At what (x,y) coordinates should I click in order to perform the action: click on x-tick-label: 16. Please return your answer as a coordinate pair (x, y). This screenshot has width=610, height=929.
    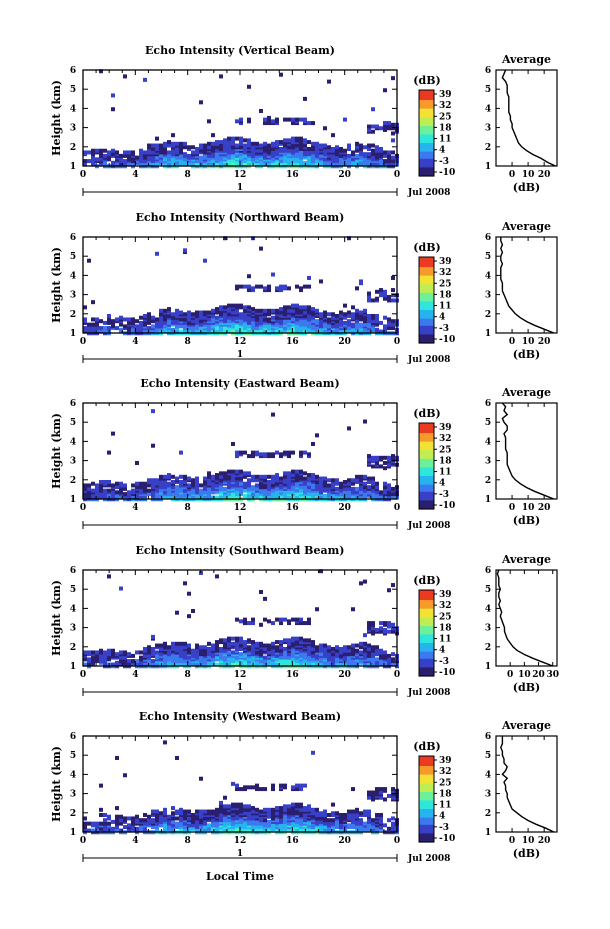
    Looking at the image, I should click on (292, 508).